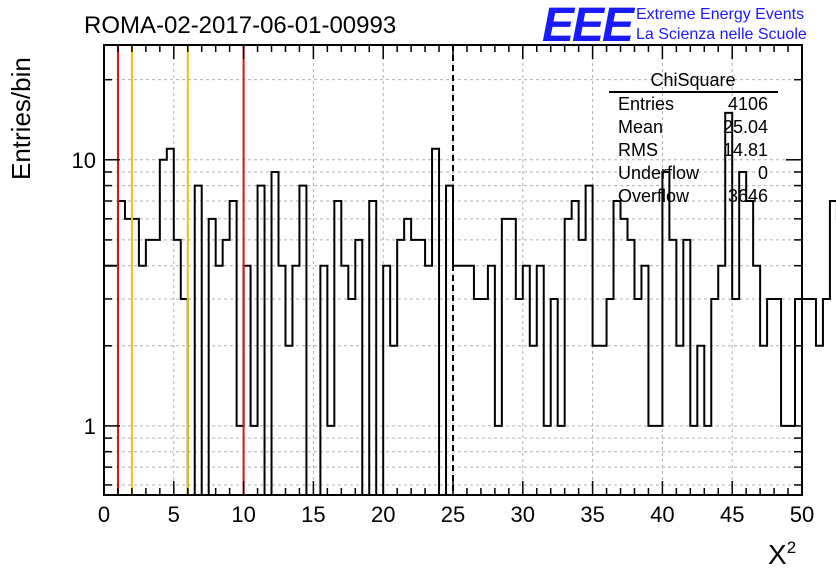  I want to click on x-tick-label: 30, so click(523, 514).